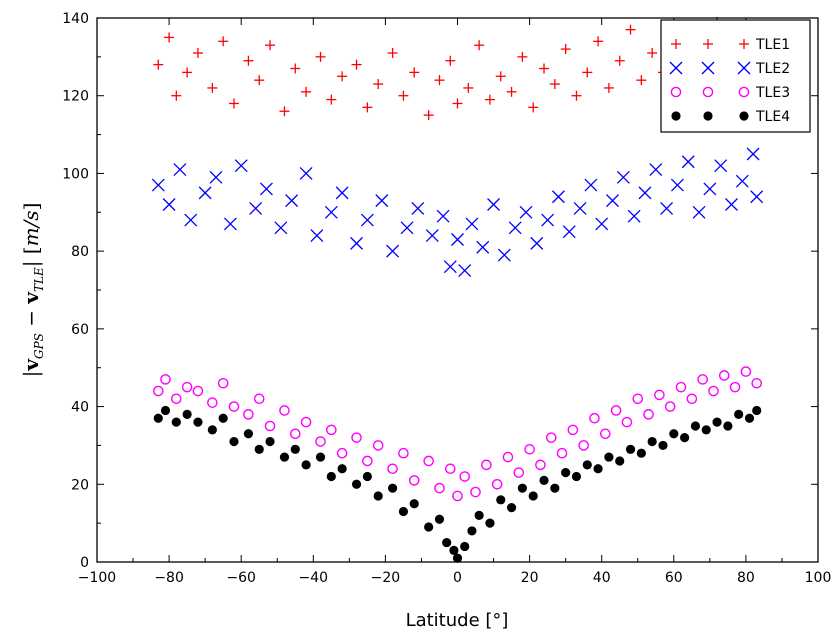 The width and height of the screenshot is (834, 634). I want to click on x-axis-label: Latitude [°], so click(457, 620).